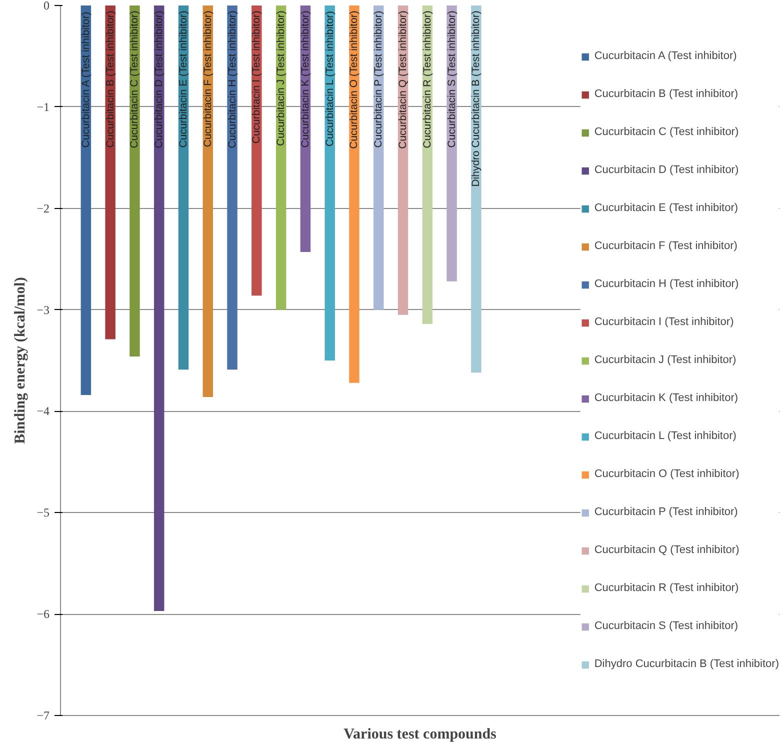 Image resolution: width=784 pixels, height=750 pixels. Describe the element at coordinates (43, 309) in the screenshot. I see `y-tick-label: −3` at that location.